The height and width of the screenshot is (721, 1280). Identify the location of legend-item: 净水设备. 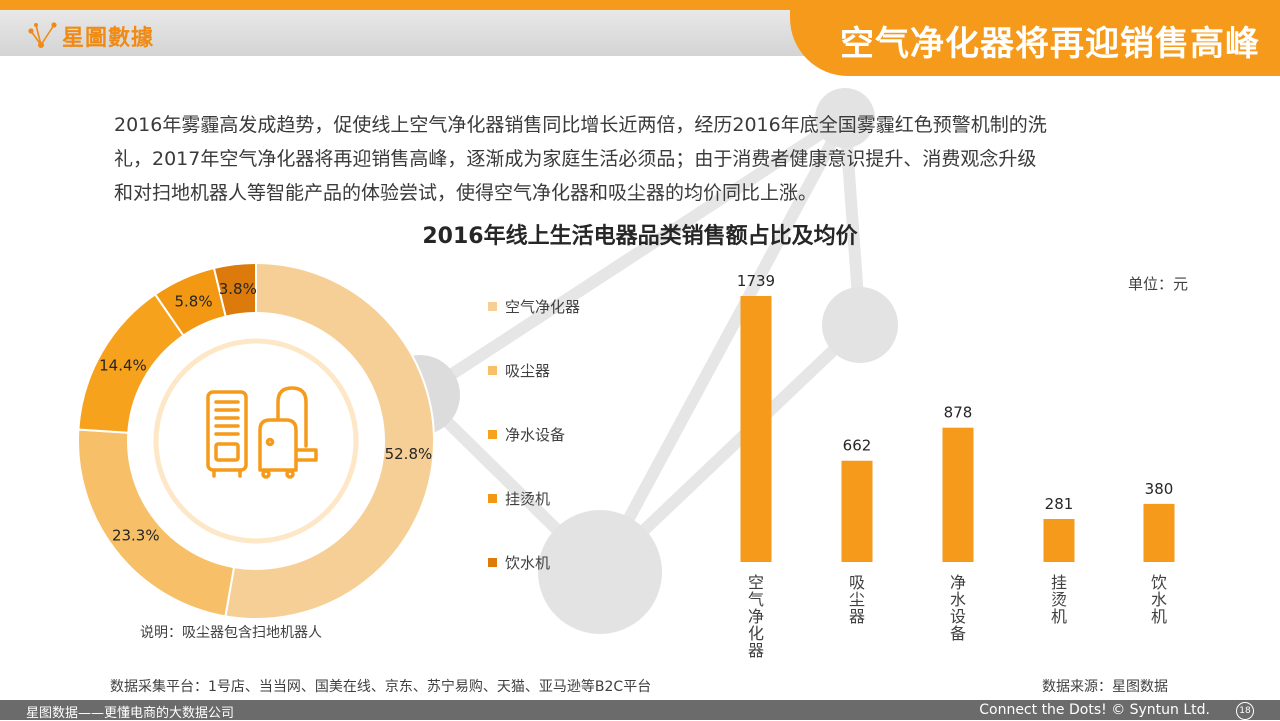
(526, 434).